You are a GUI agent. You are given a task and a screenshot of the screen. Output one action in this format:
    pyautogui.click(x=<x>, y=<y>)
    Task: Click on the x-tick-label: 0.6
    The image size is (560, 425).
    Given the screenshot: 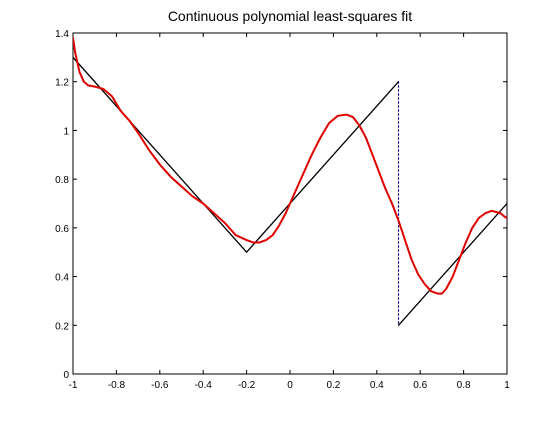 What is the action you would take?
    pyautogui.click(x=420, y=385)
    